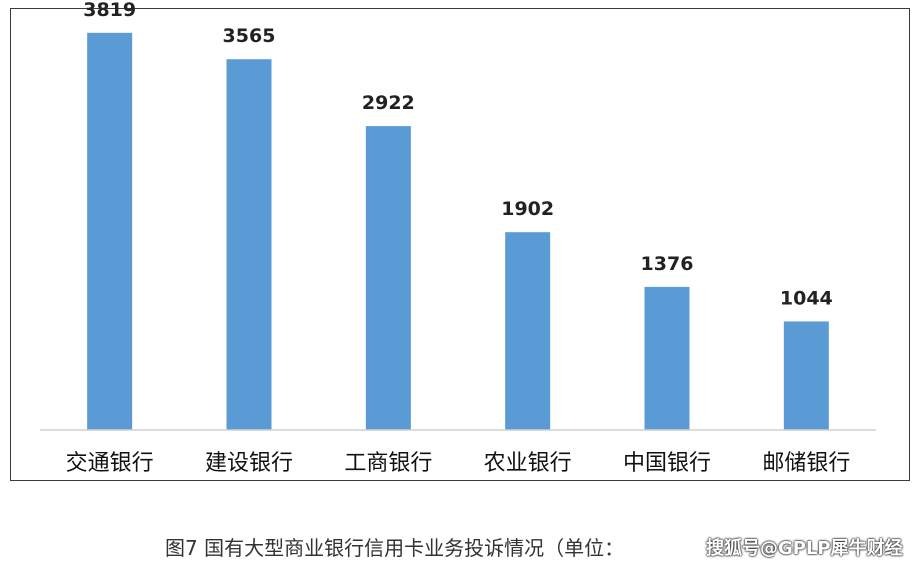 The image size is (922, 565). What do you see at coordinates (110, 463) in the screenshot?
I see `x-tick-label-0: 交通银行` at bounding box center [110, 463].